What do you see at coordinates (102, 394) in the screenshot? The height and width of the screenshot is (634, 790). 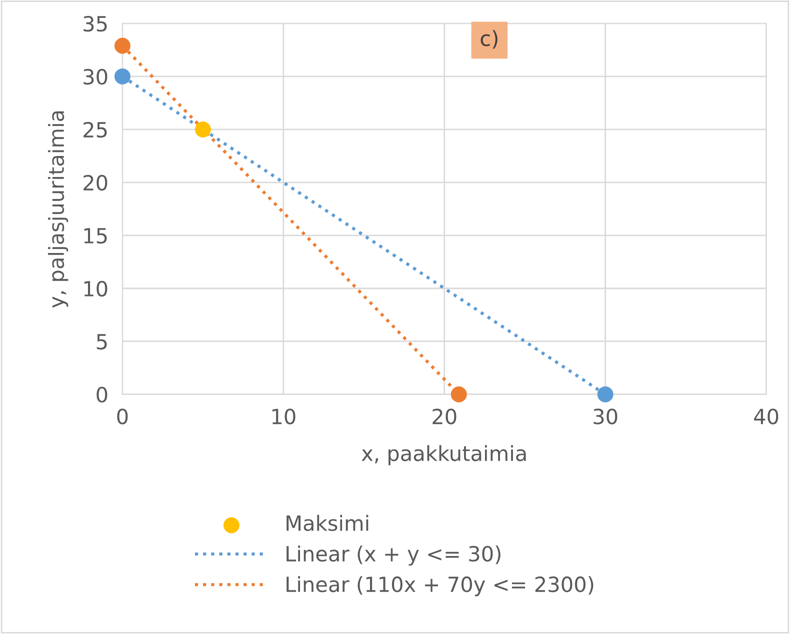 I see `y-tick-label: 0` at bounding box center [102, 394].